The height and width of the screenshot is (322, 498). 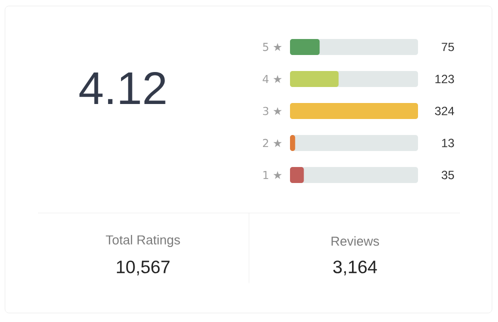 I want to click on data-label: 123, so click(x=444, y=79).